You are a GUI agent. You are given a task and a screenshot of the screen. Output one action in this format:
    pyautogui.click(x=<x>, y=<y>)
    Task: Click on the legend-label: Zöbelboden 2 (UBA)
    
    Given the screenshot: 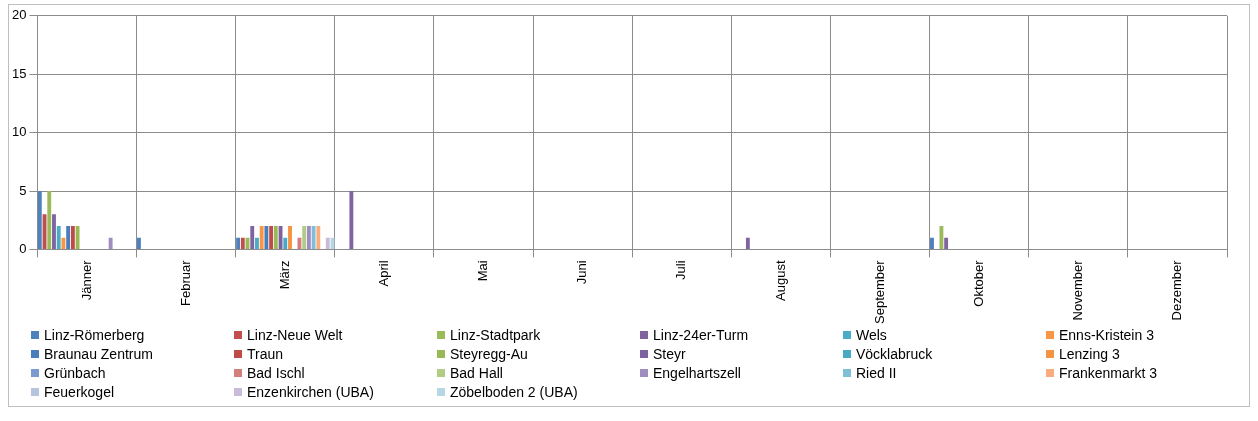 What is the action you would take?
    pyautogui.click(x=514, y=392)
    